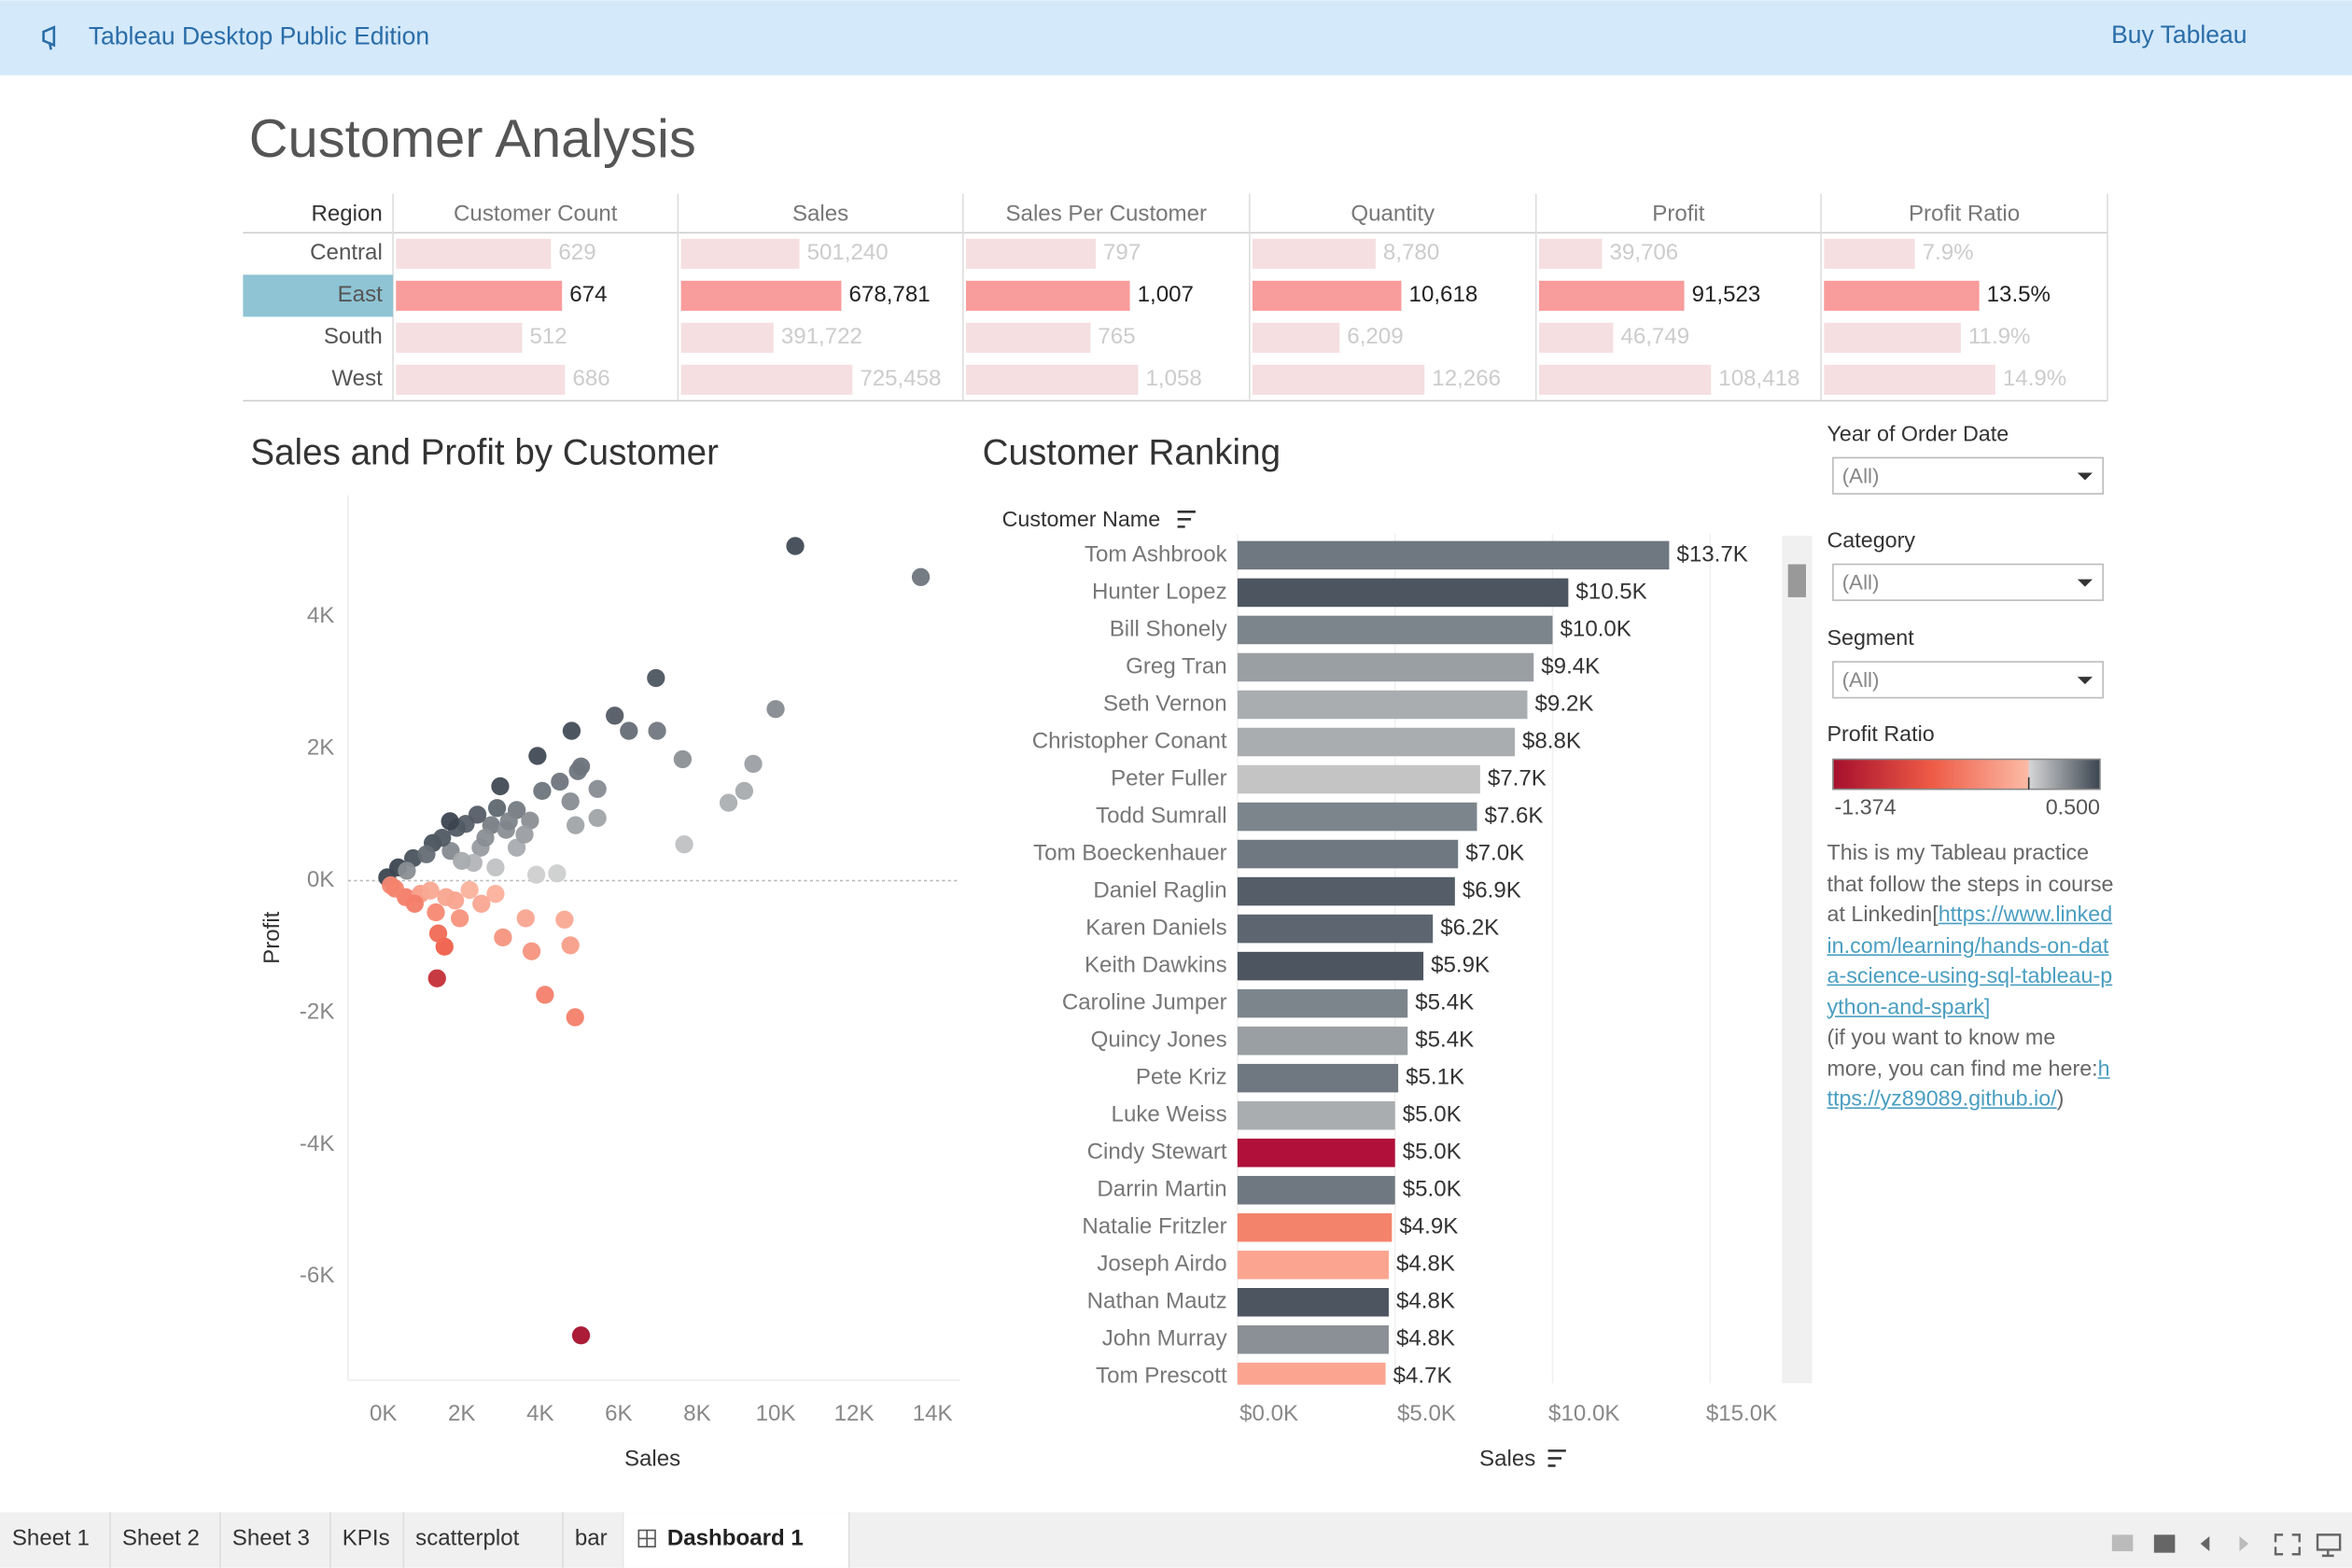 The height and width of the screenshot is (1568, 2352). I want to click on sheet-tab: Sheet 1, so click(51, 1538).